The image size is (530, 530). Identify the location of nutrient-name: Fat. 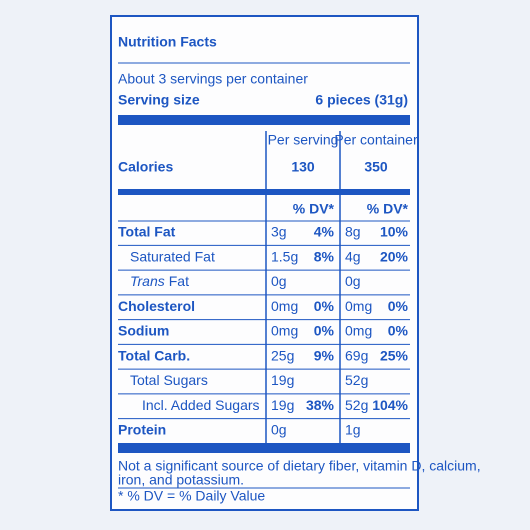
(179, 281).